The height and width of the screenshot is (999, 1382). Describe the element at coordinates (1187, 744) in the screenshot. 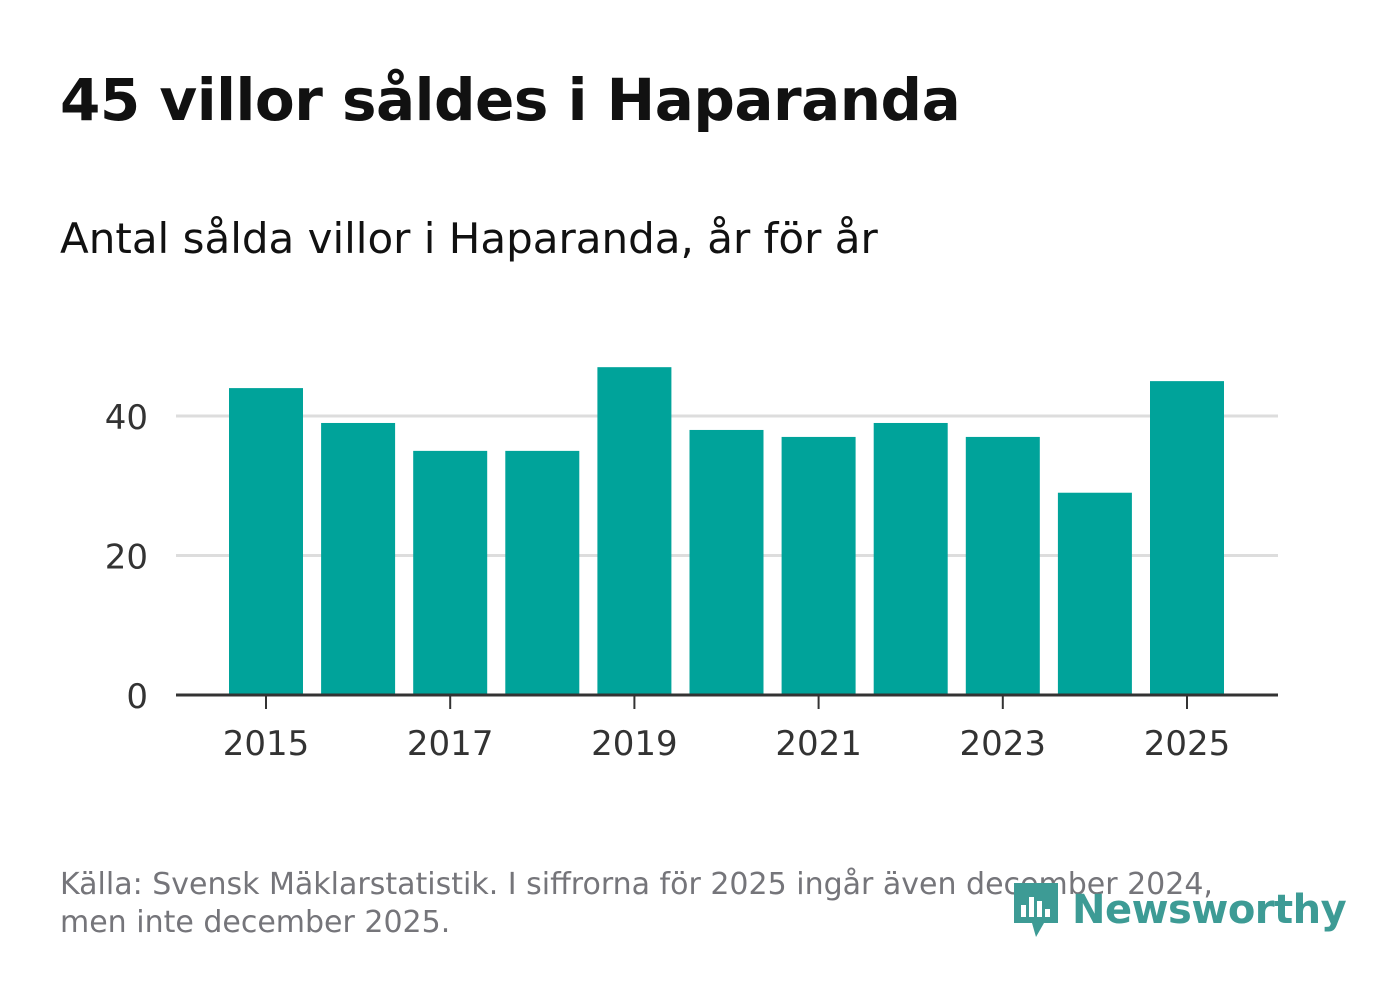

I see `x-tick-label-2025: 2025` at that location.